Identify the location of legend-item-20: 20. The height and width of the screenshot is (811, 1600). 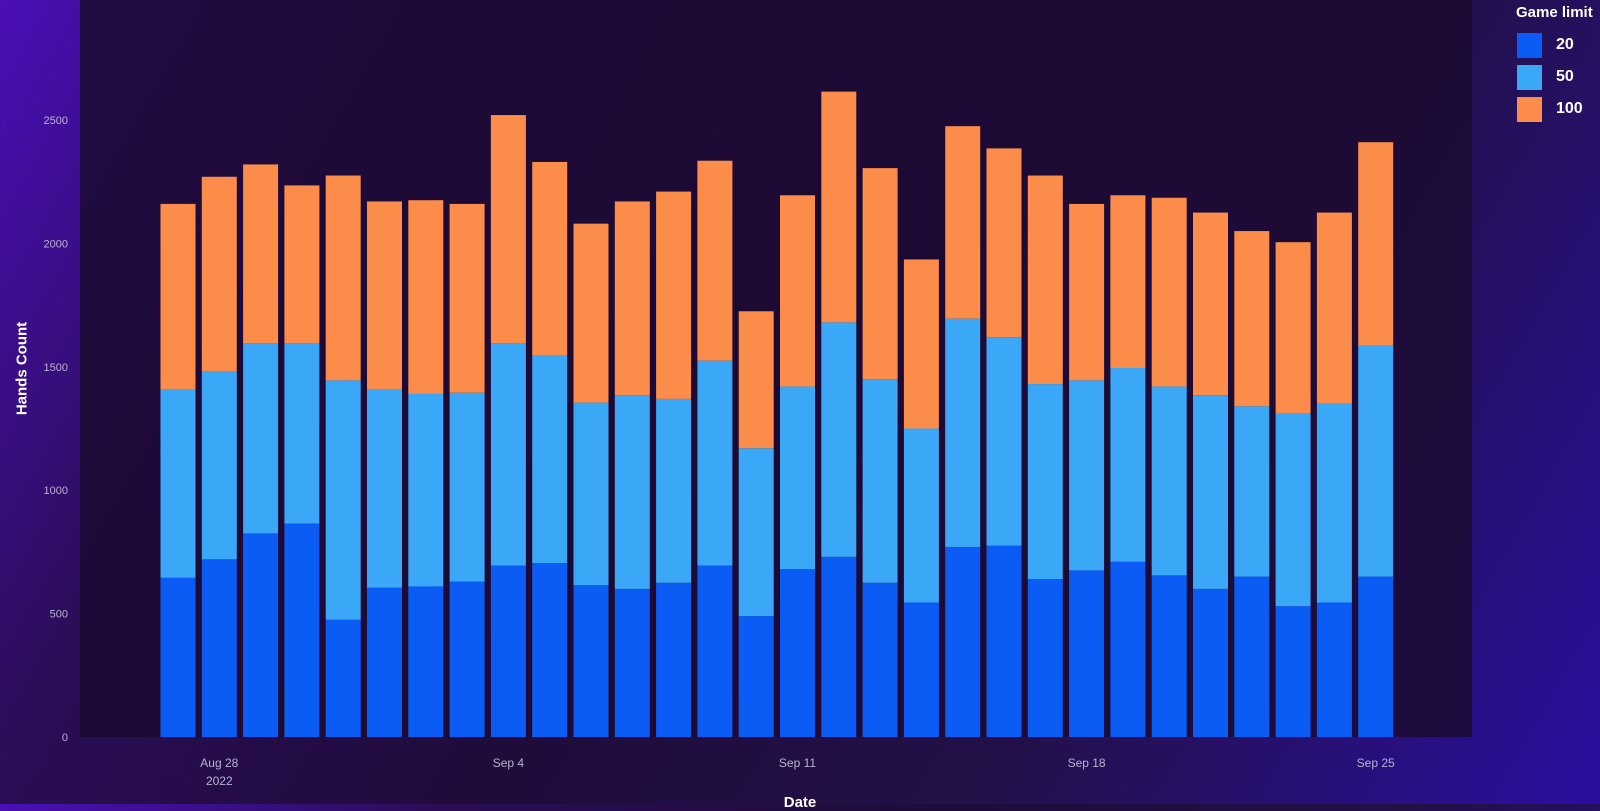
(1558, 45).